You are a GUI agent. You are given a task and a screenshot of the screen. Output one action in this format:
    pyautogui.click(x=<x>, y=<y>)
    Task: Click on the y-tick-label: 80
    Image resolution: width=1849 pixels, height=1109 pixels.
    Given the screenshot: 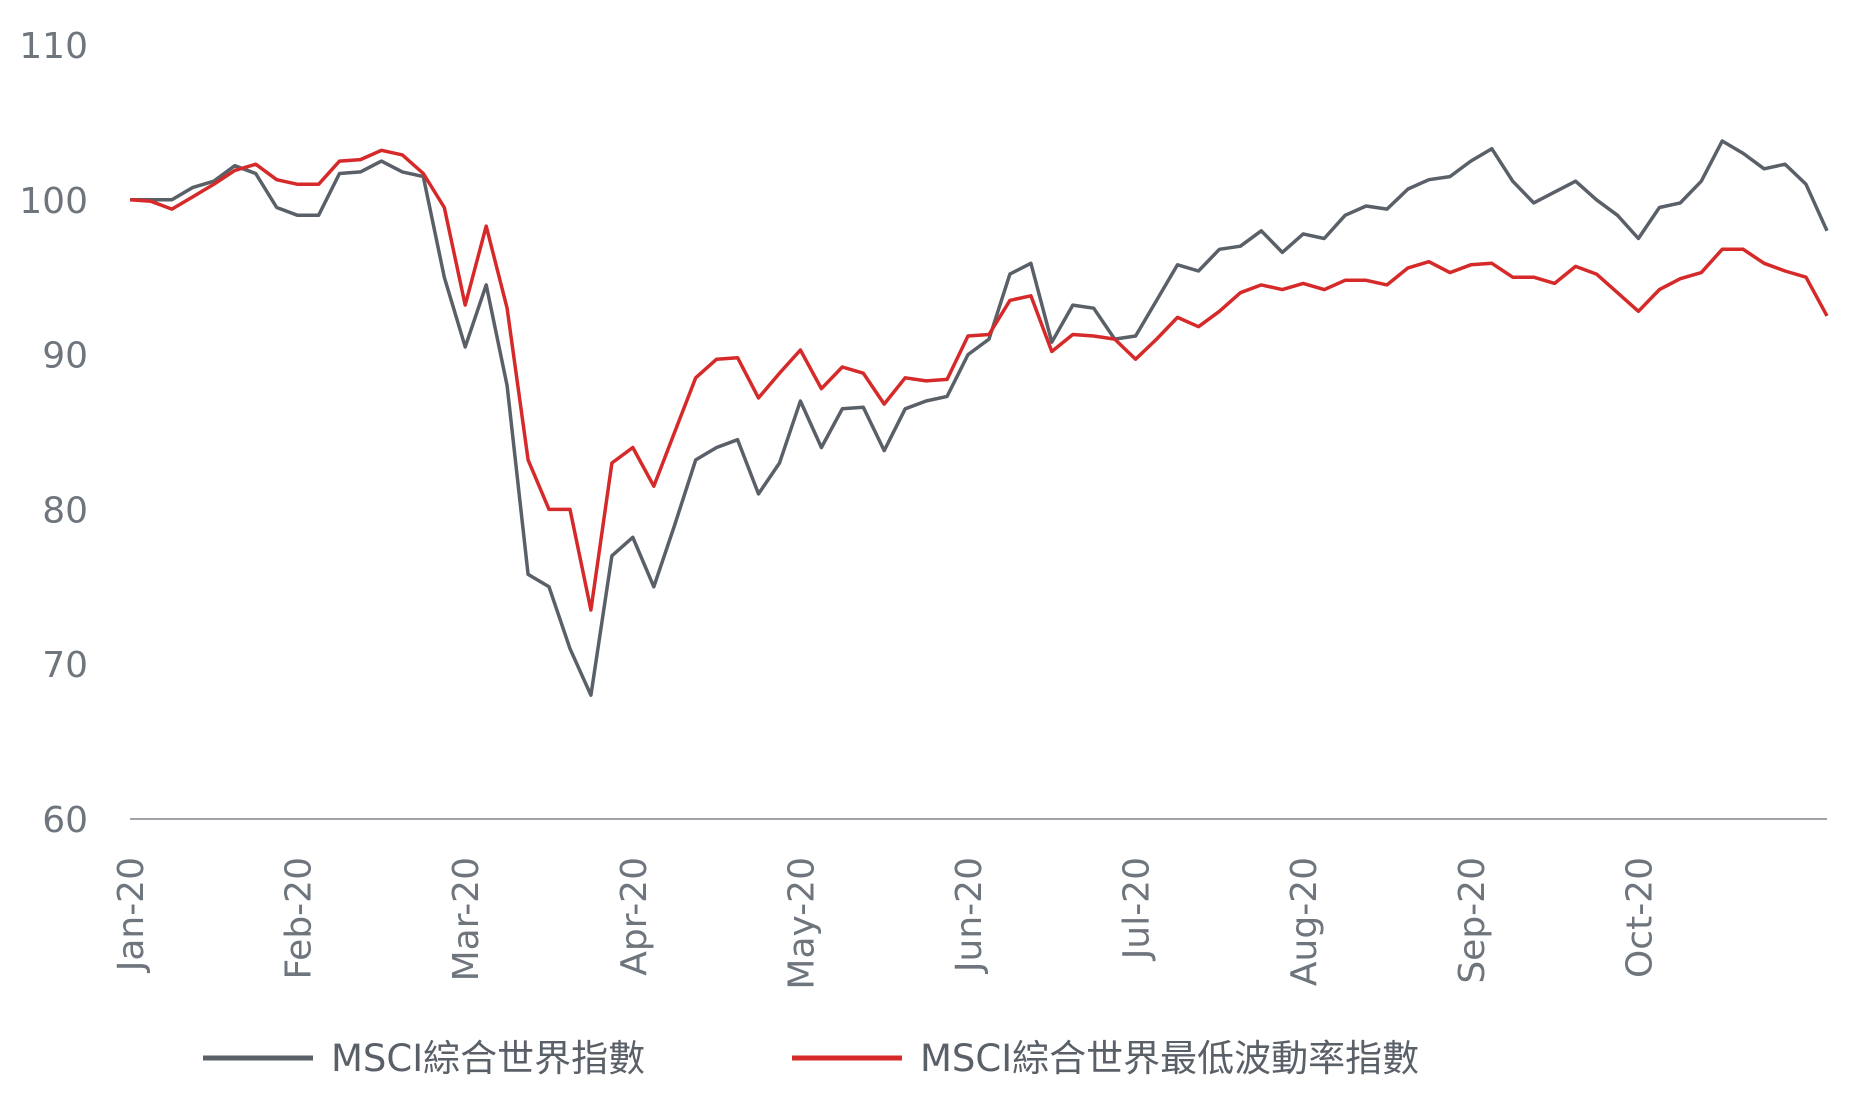 What is the action you would take?
    pyautogui.click(x=65, y=510)
    